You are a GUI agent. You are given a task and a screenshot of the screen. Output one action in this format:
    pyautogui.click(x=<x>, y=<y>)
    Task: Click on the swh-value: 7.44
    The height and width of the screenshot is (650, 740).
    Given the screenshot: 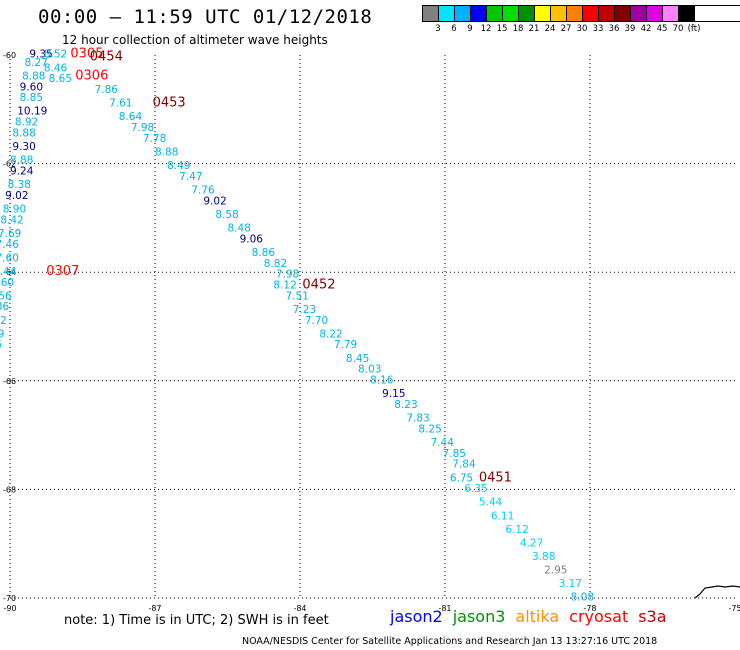 What is the action you would take?
    pyautogui.click(x=443, y=443)
    